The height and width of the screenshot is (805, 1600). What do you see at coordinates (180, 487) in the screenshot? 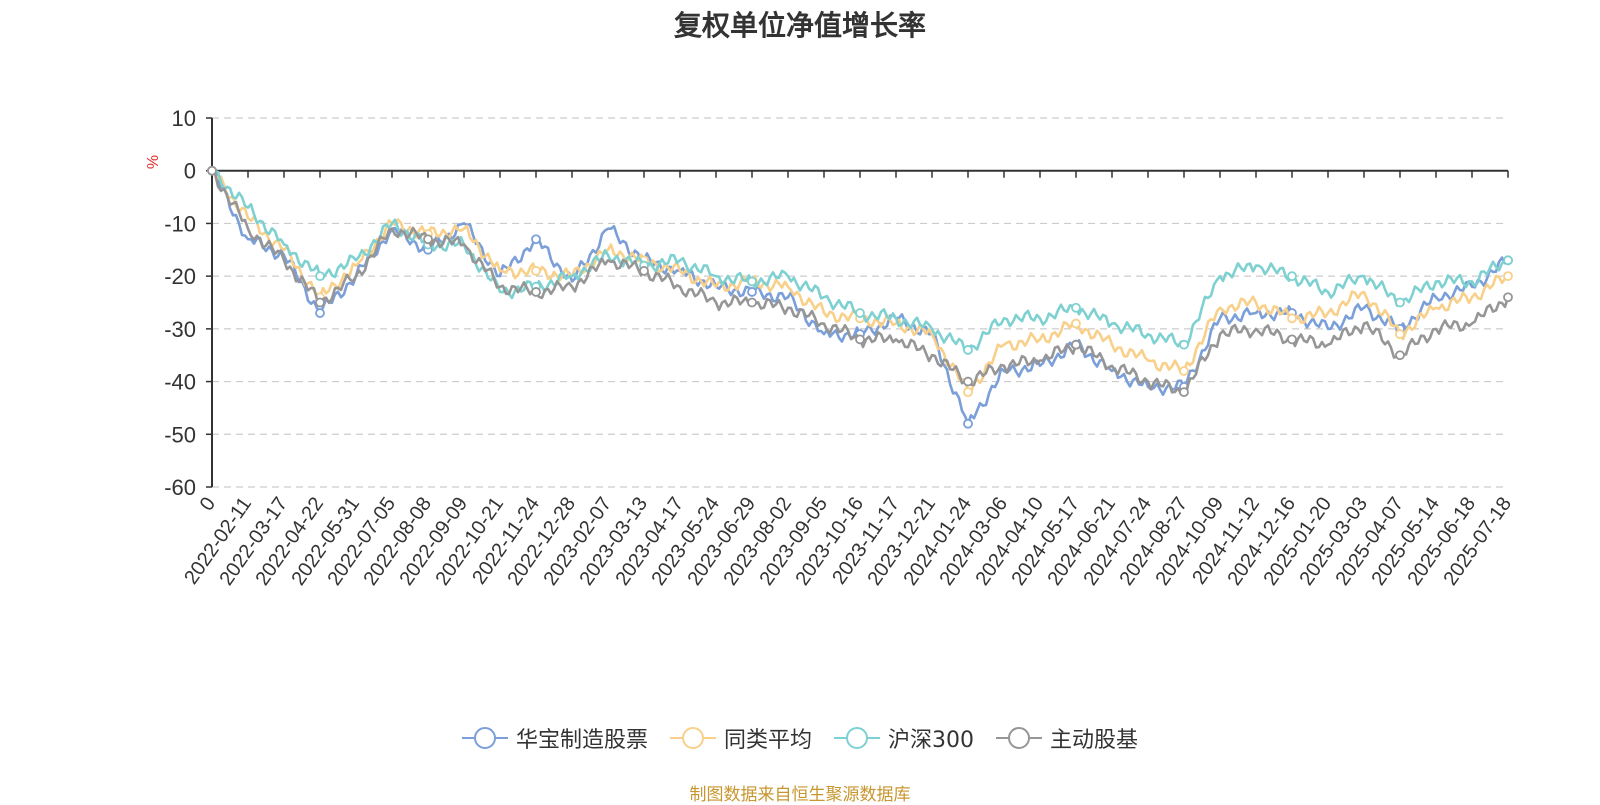
I see `y-tick-label: -60` at bounding box center [180, 487].